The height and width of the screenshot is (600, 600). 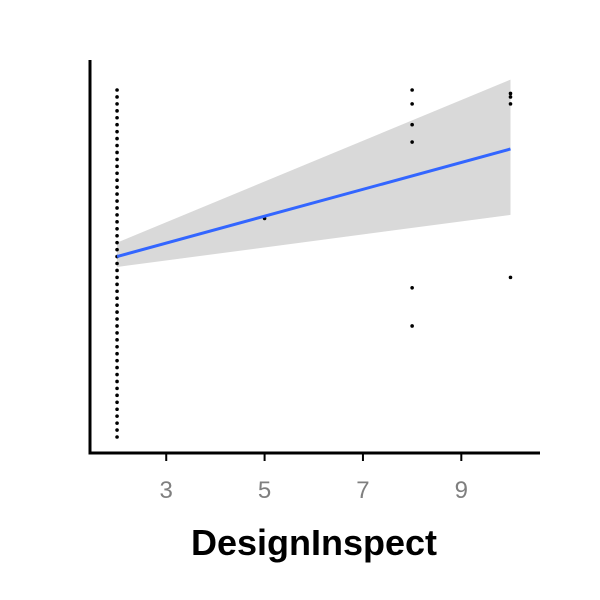 What do you see at coordinates (314, 478) in the screenshot?
I see `x-ticks: 3 5 7 9` at bounding box center [314, 478].